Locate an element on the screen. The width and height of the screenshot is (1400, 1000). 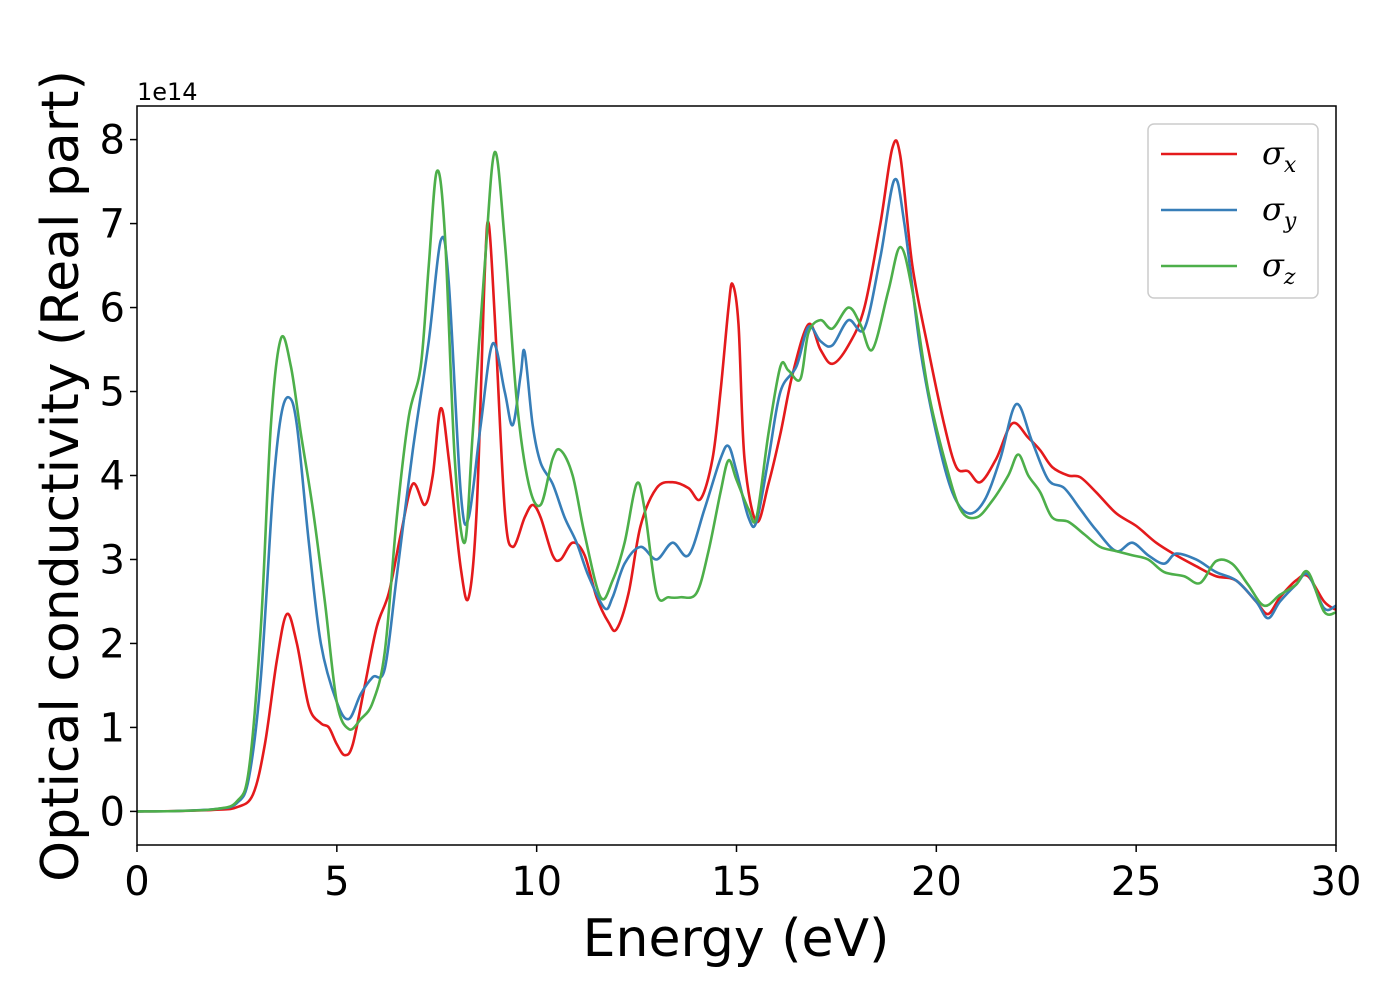
x-axis: 0 5 10 15 20 25 30 is located at coordinates (742, 875).